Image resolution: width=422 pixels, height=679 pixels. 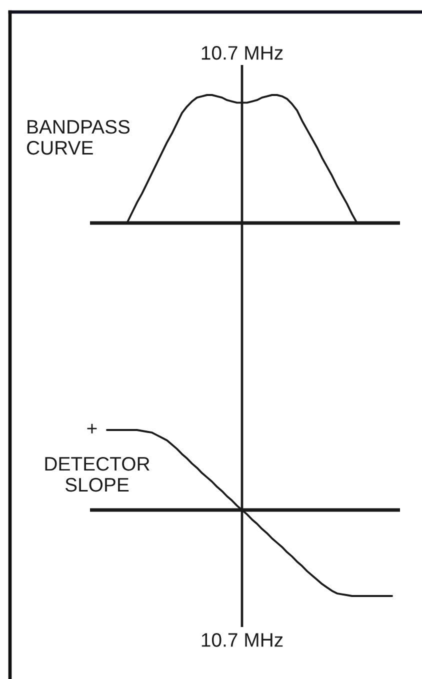 What do you see at coordinates (97, 474) in the screenshot?
I see `series-label: DETECTOR SLOPE` at bounding box center [97, 474].